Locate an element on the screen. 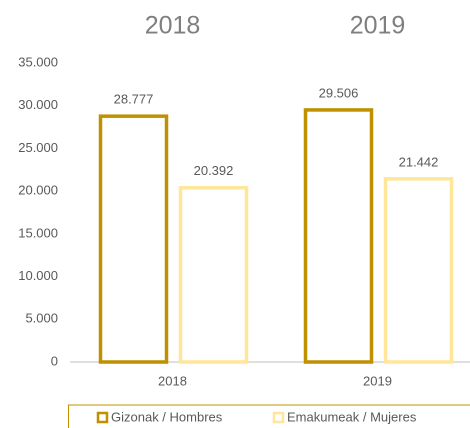  y-tick-label: 25.000 is located at coordinates (38, 147).